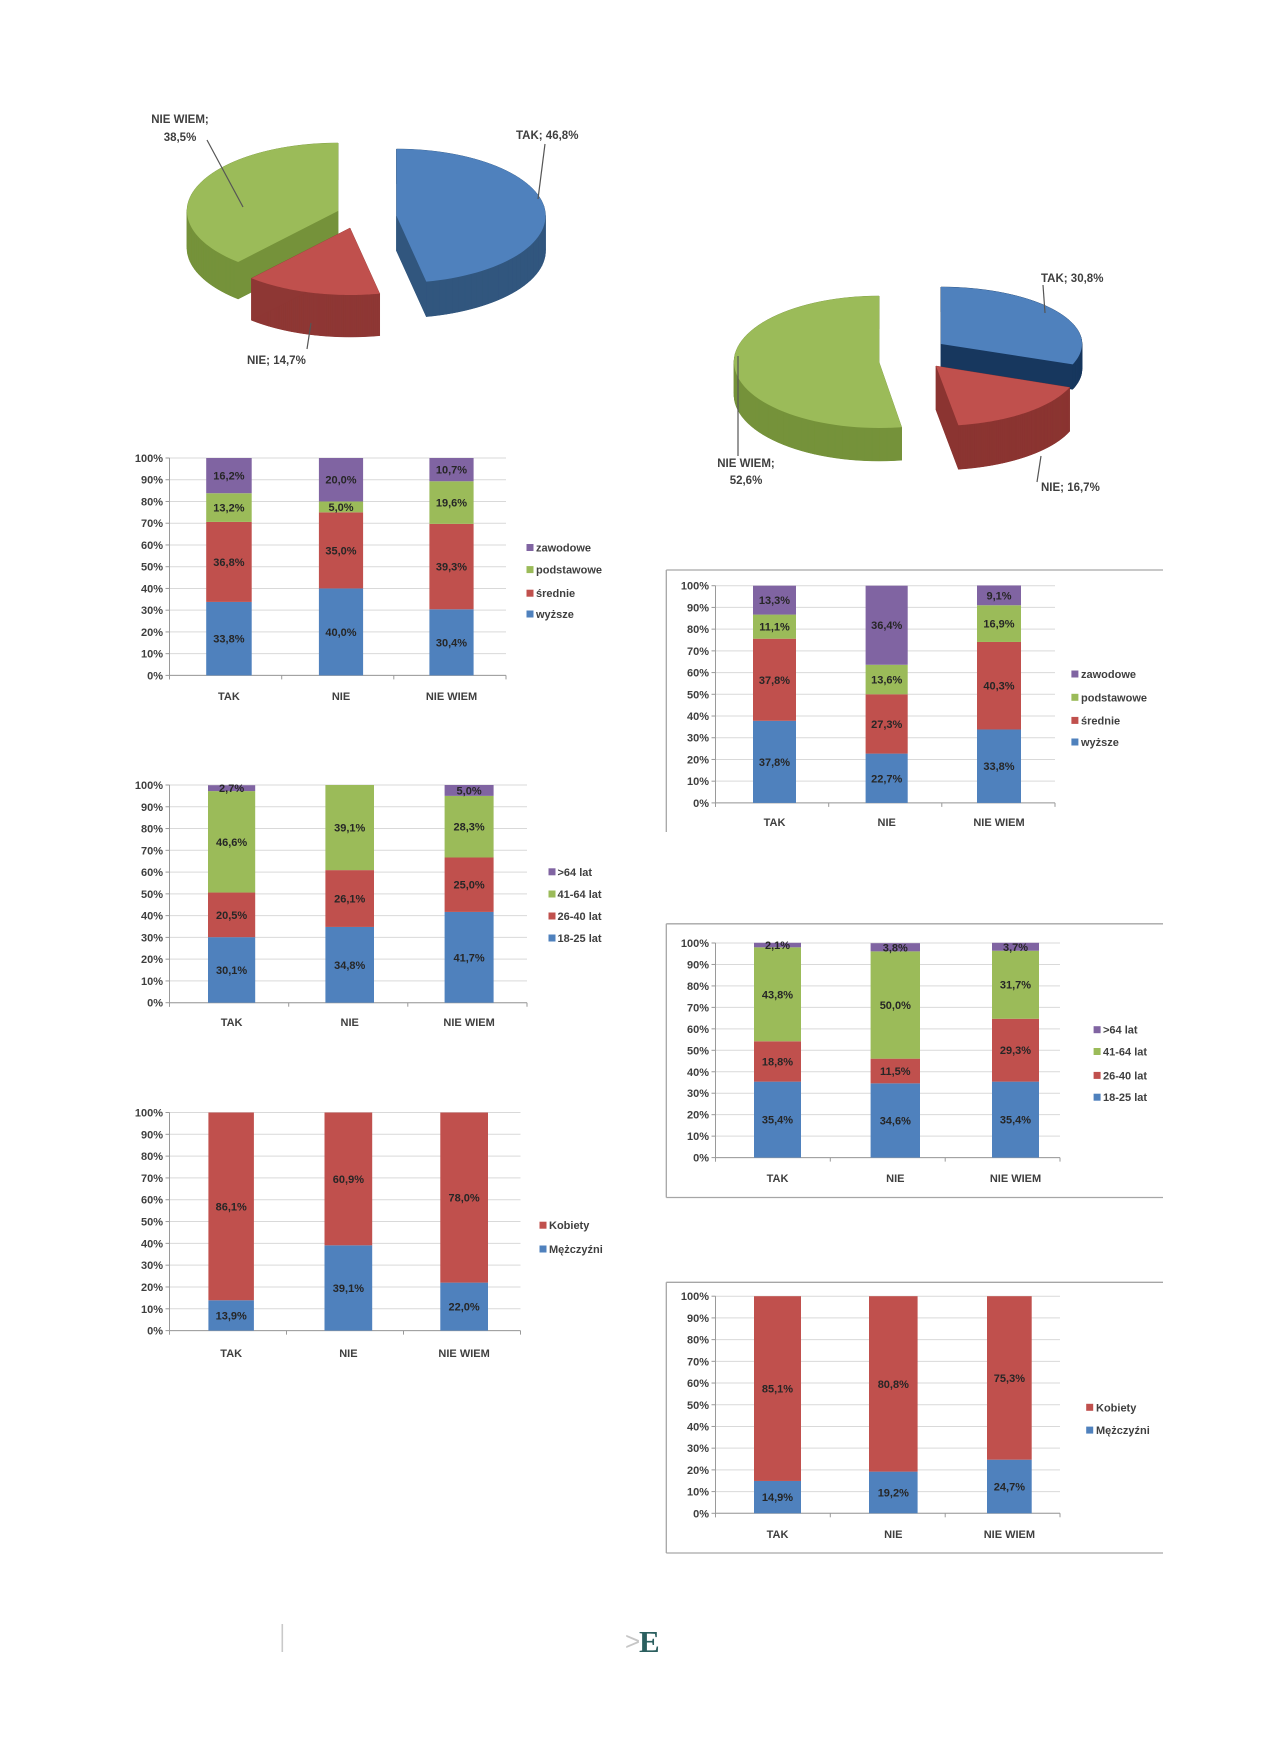  What do you see at coordinates (463, 1199) in the screenshot?
I see `svg-text: 78,0%` at bounding box center [463, 1199].